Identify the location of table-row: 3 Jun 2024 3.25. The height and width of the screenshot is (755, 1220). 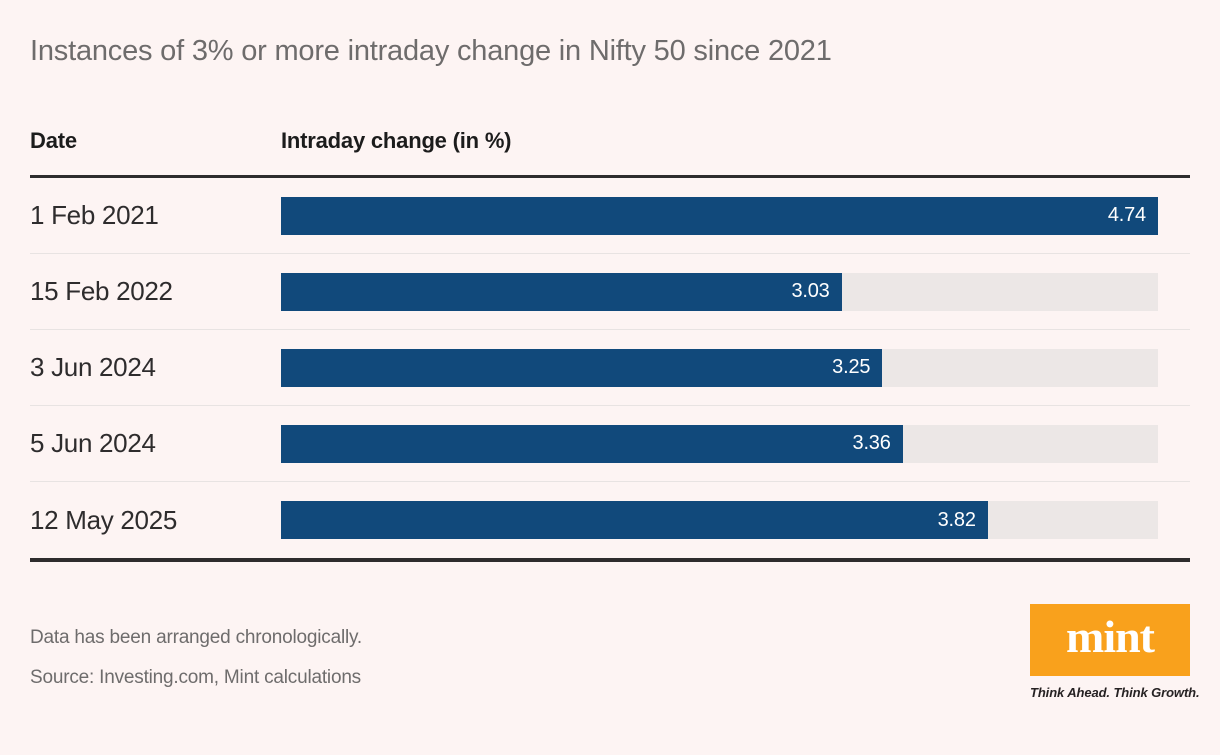
(610, 368).